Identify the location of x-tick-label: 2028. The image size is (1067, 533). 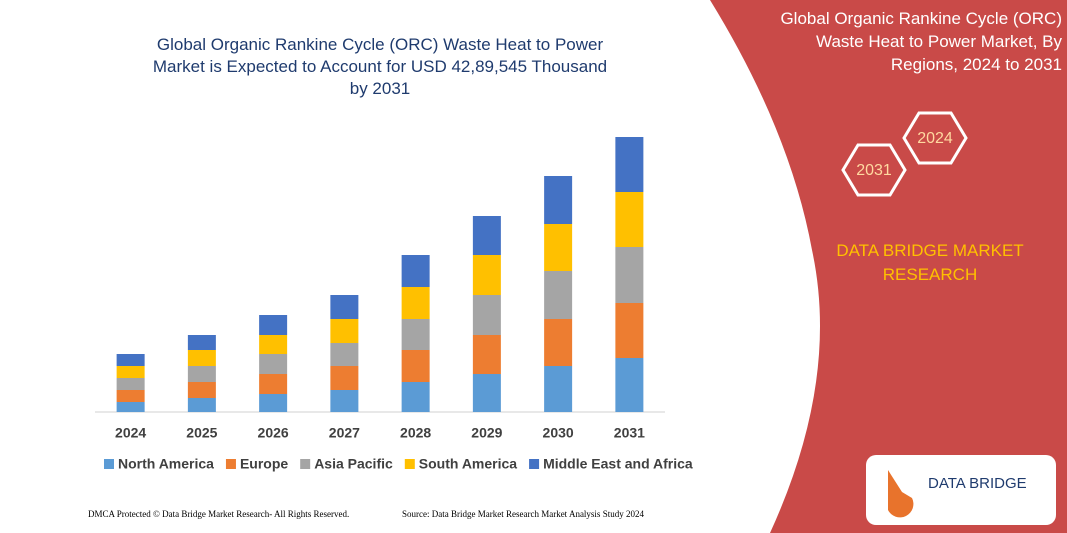
(415, 433).